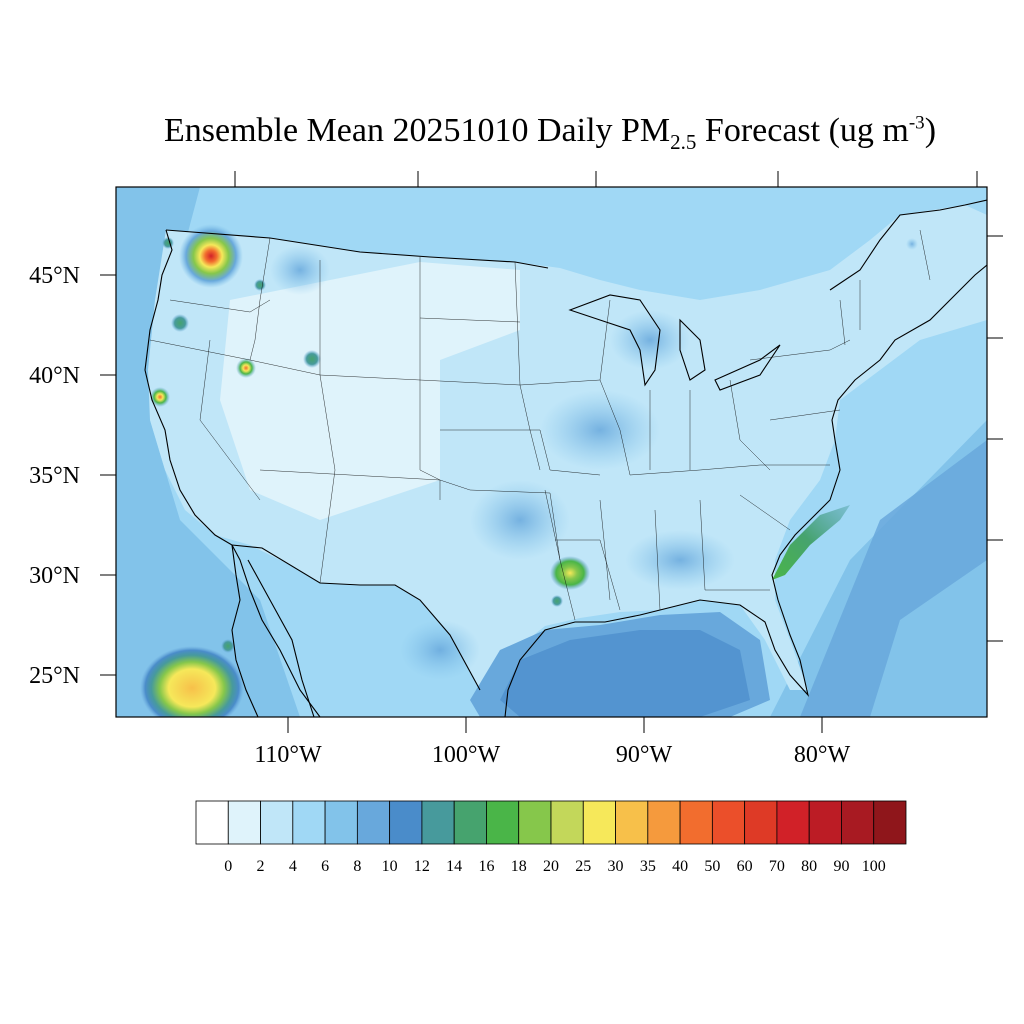 This screenshot has width=1024, height=1024. I want to click on colorbar-label: 35, so click(648, 866).